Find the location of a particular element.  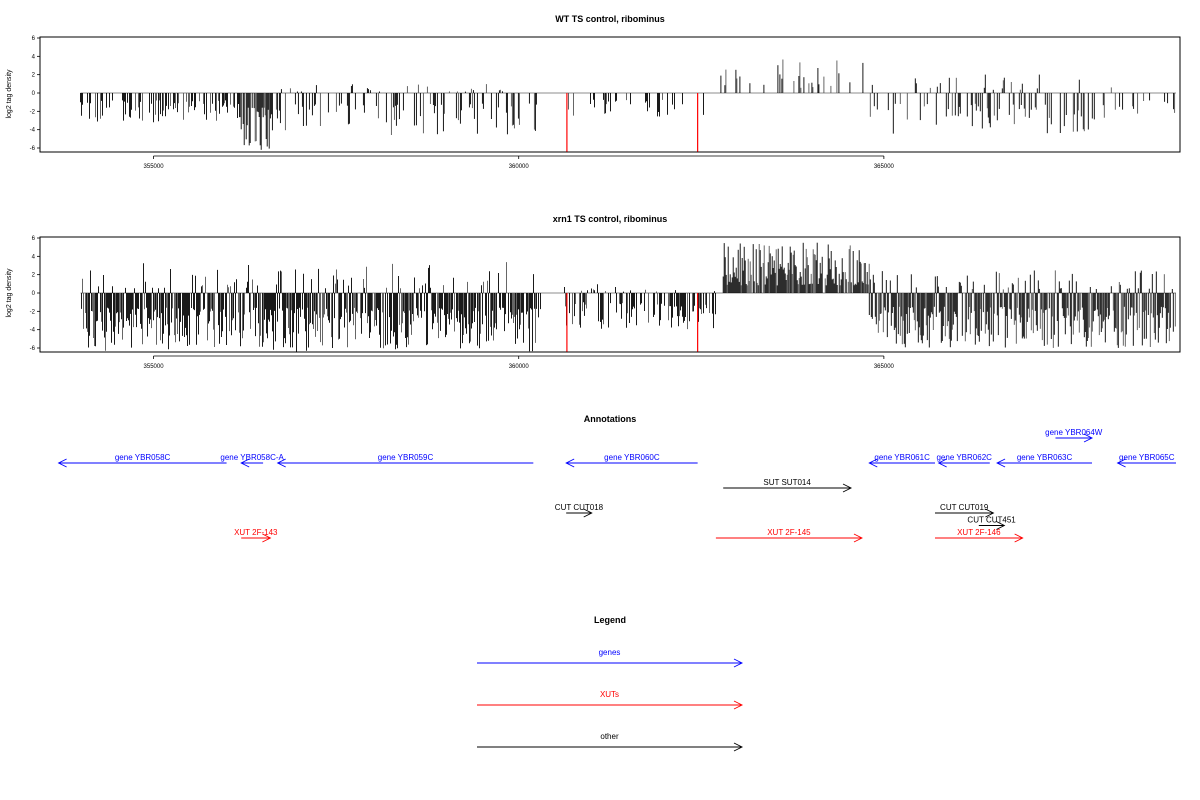

annotation-feature: CUT CUT018 is located at coordinates (579, 510).